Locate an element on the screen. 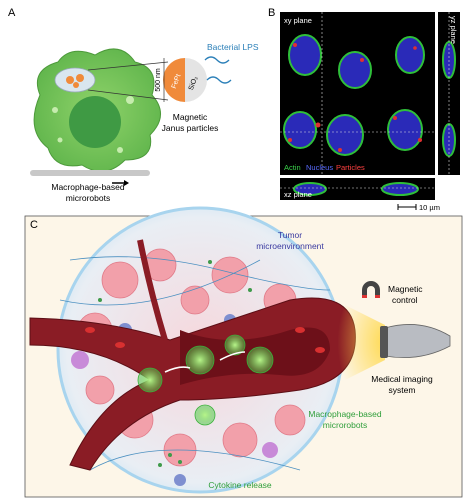 The height and width of the screenshot is (500, 469). tumor-label: microenvironment is located at coordinates (290, 246).